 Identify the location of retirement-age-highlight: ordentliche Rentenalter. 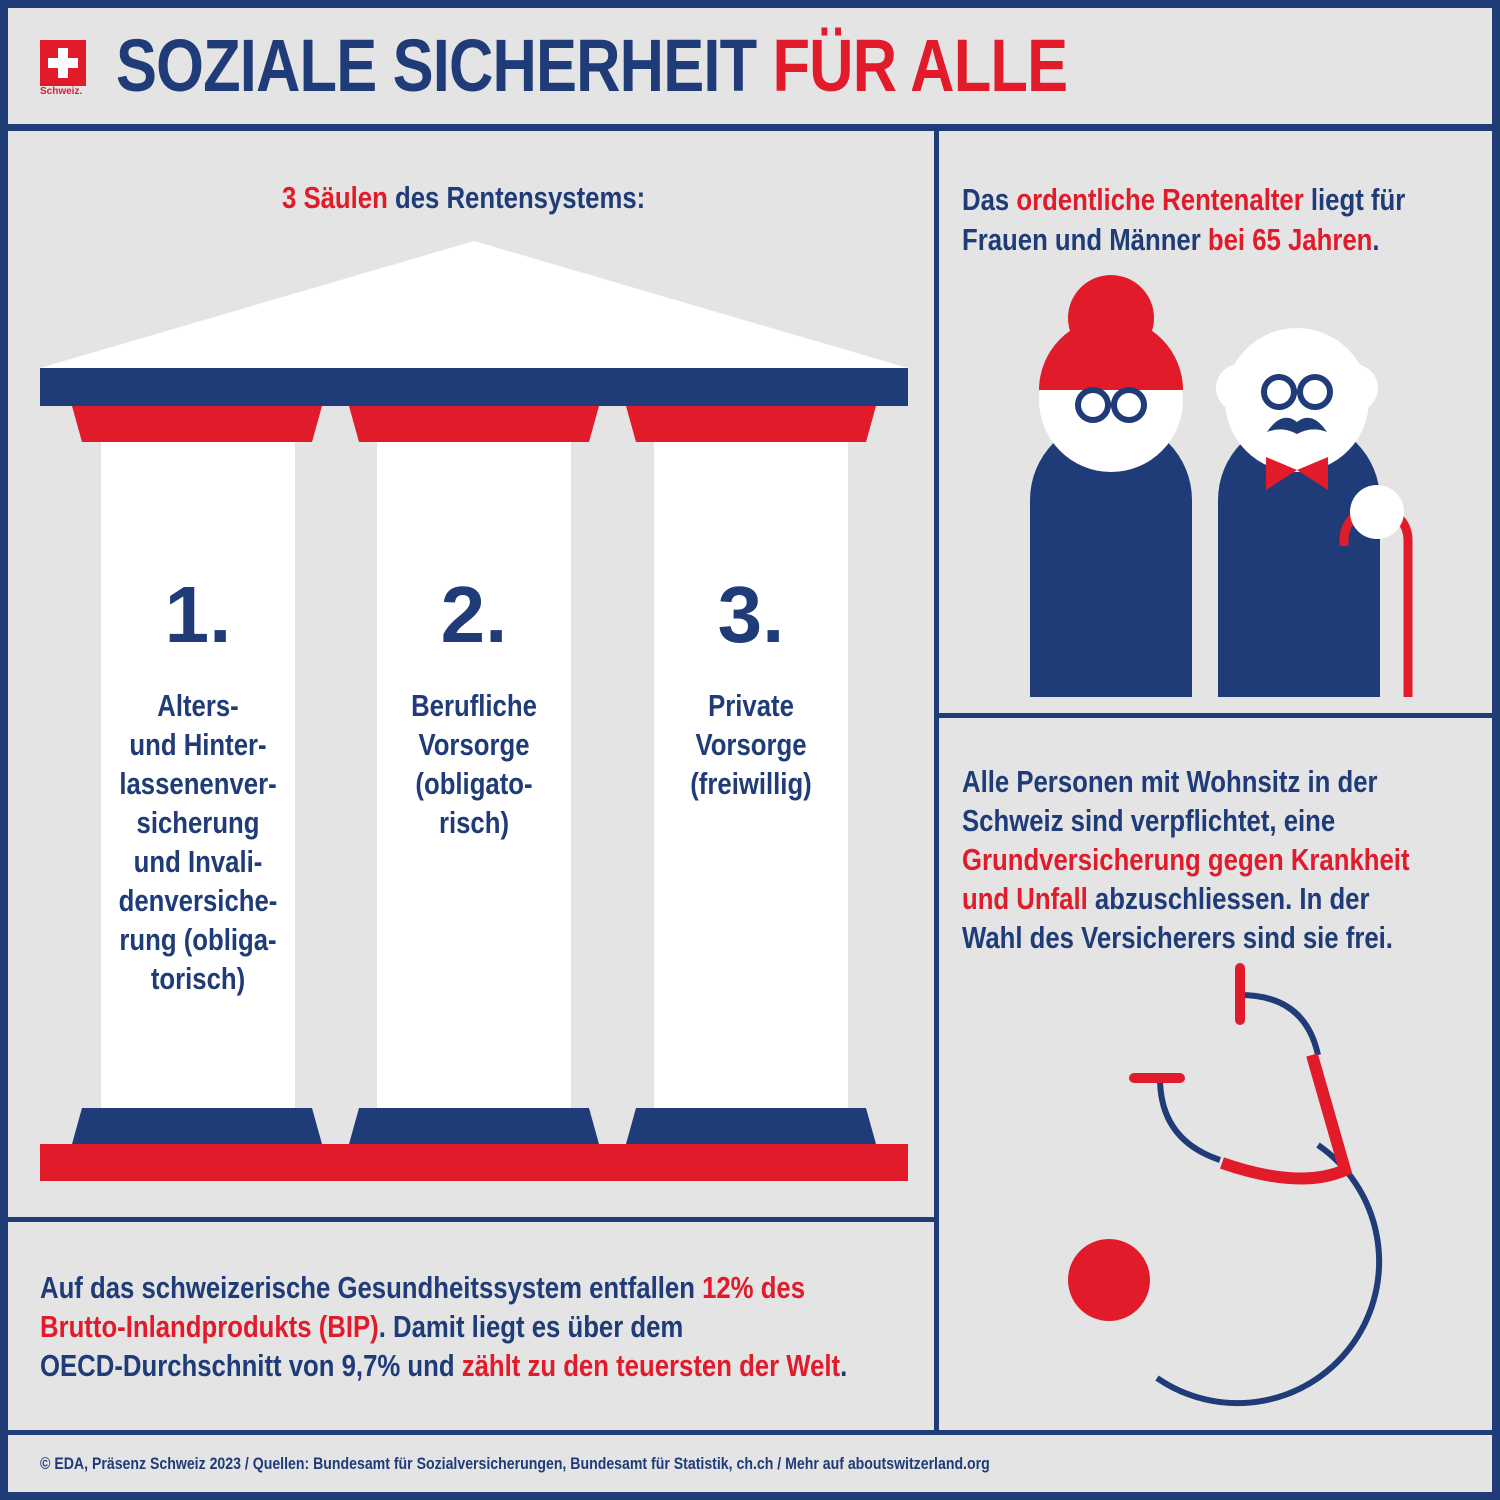
(1160, 199).